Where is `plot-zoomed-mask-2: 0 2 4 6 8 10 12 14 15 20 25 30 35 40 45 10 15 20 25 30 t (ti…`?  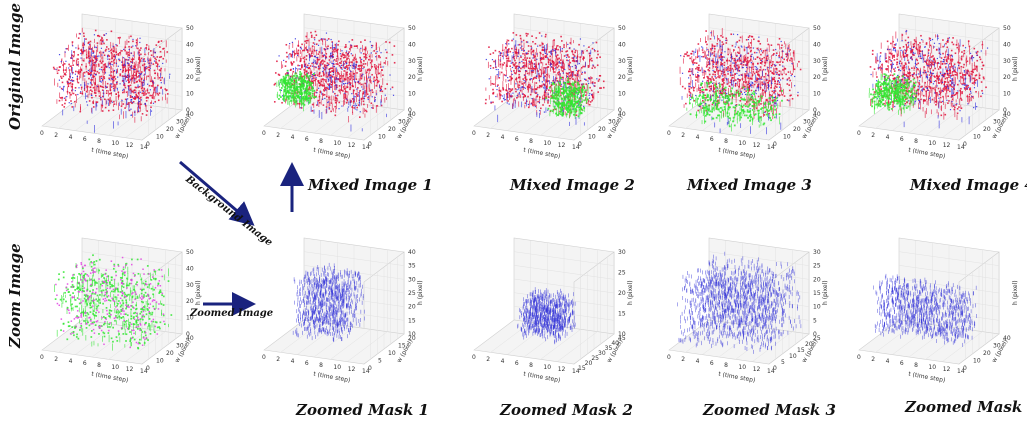 plot-zoomed-mask-2: 0 2 4 6 8 10 12 14 15 20 25 30 35 40 45 10 15 20 25 30 t (ti… is located at coordinates (550, 310).